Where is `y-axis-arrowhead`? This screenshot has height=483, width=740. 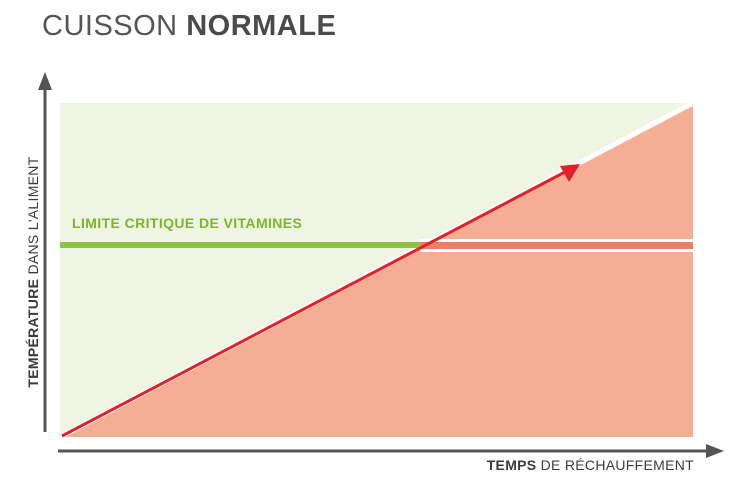 y-axis-arrowhead is located at coordinates (45, 81).